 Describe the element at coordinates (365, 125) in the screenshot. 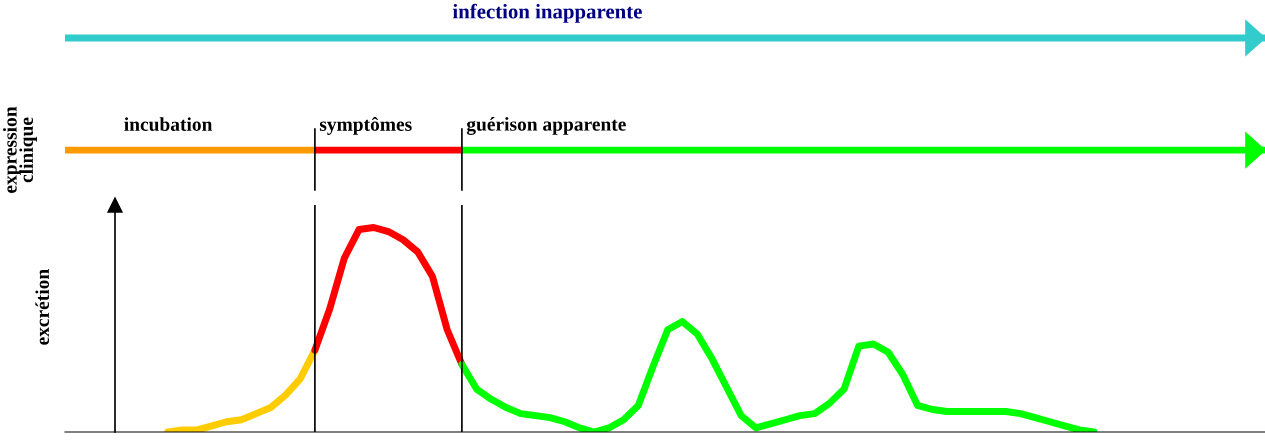

I see `text: symptômes` at that location.